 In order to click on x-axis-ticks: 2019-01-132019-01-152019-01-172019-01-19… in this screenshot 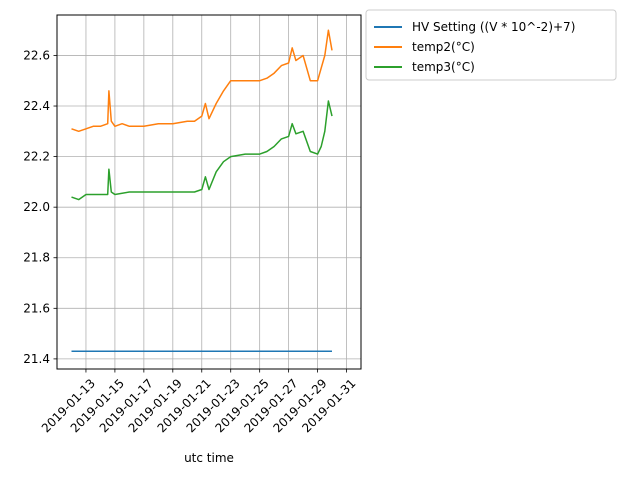, I will do `click(199, 402)`.